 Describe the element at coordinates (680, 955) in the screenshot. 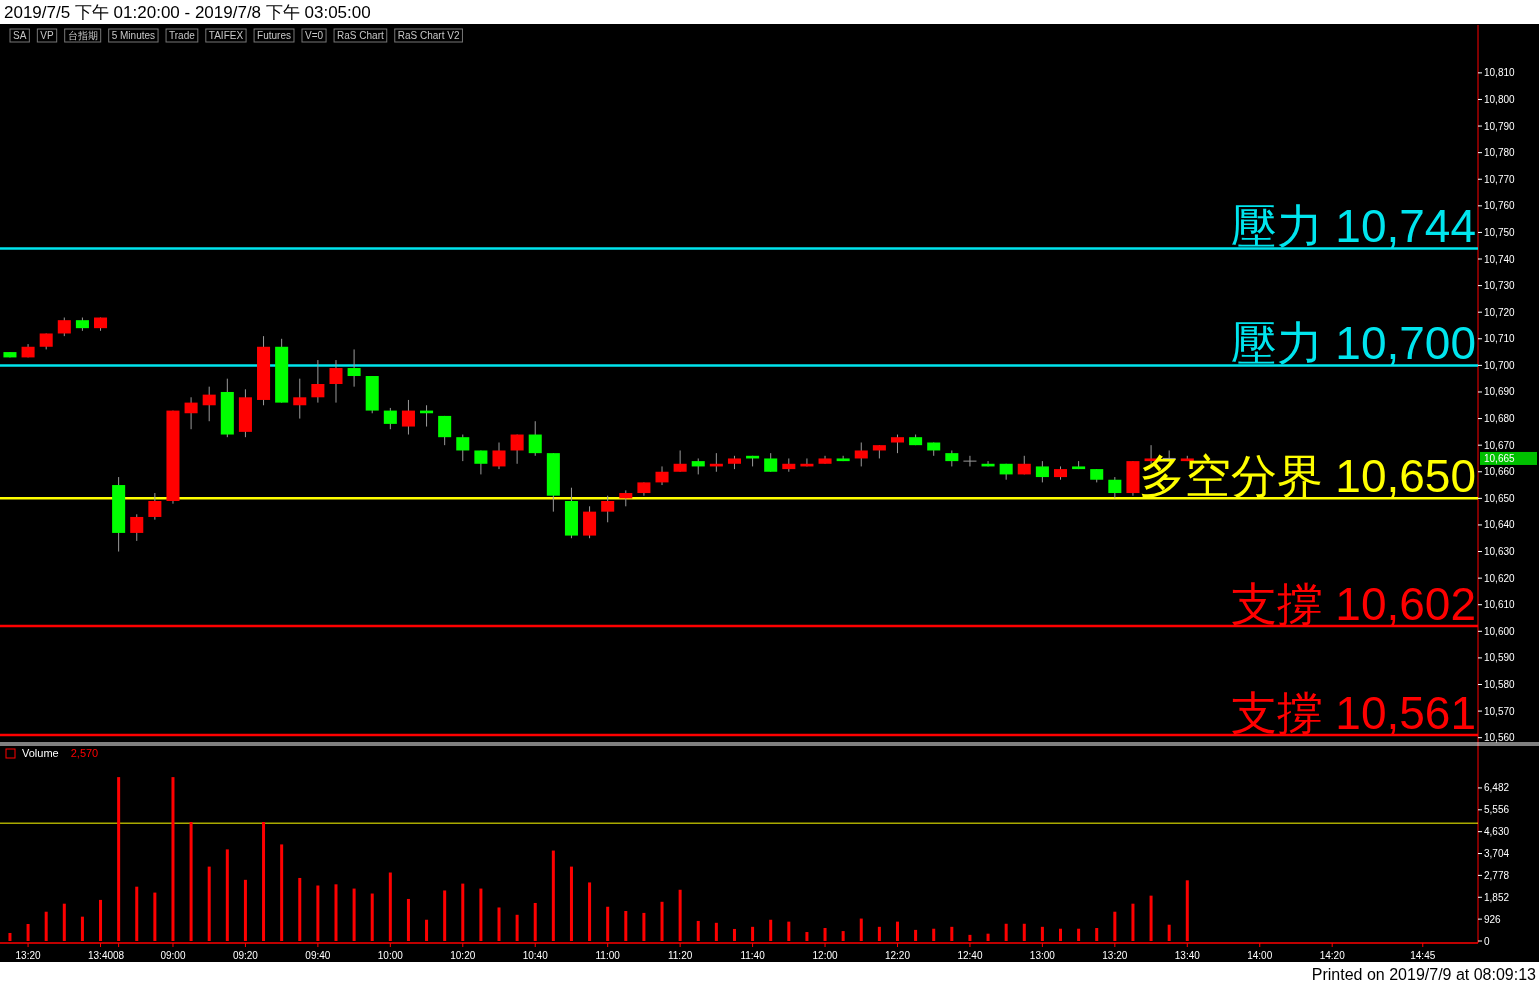

I see `x-tick-label: 11:20` at that location.